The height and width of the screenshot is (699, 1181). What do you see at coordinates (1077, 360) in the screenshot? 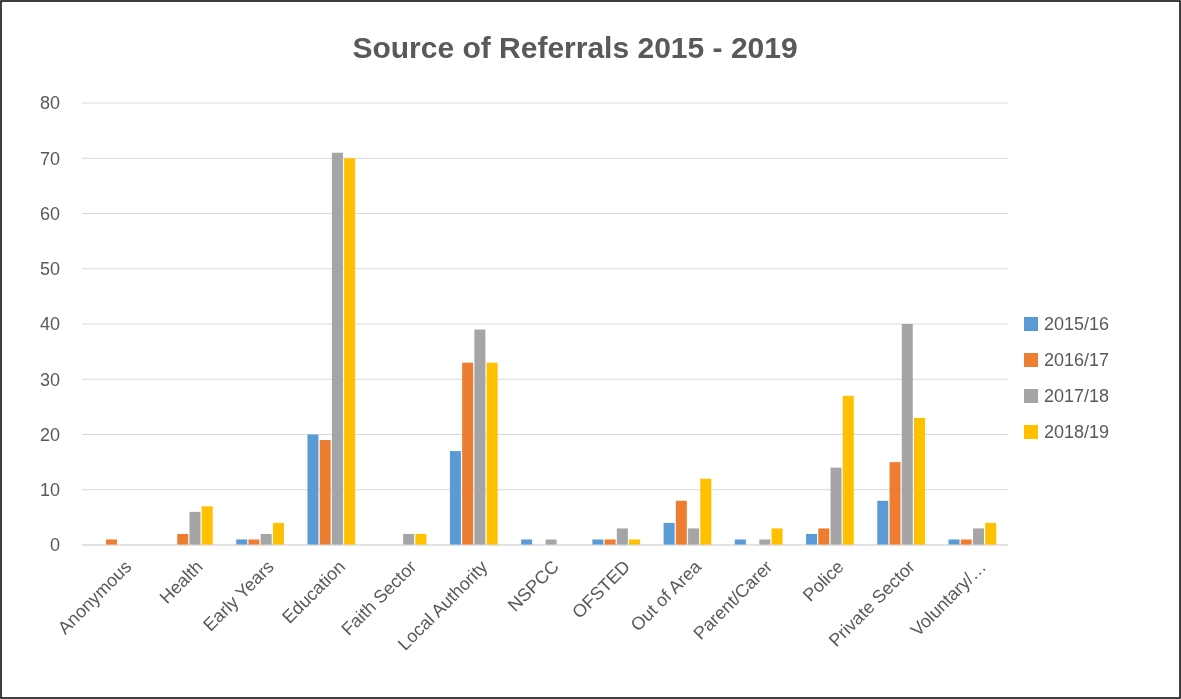
I see `legend-label: 2016/17` at bounding box center [1077, 360].